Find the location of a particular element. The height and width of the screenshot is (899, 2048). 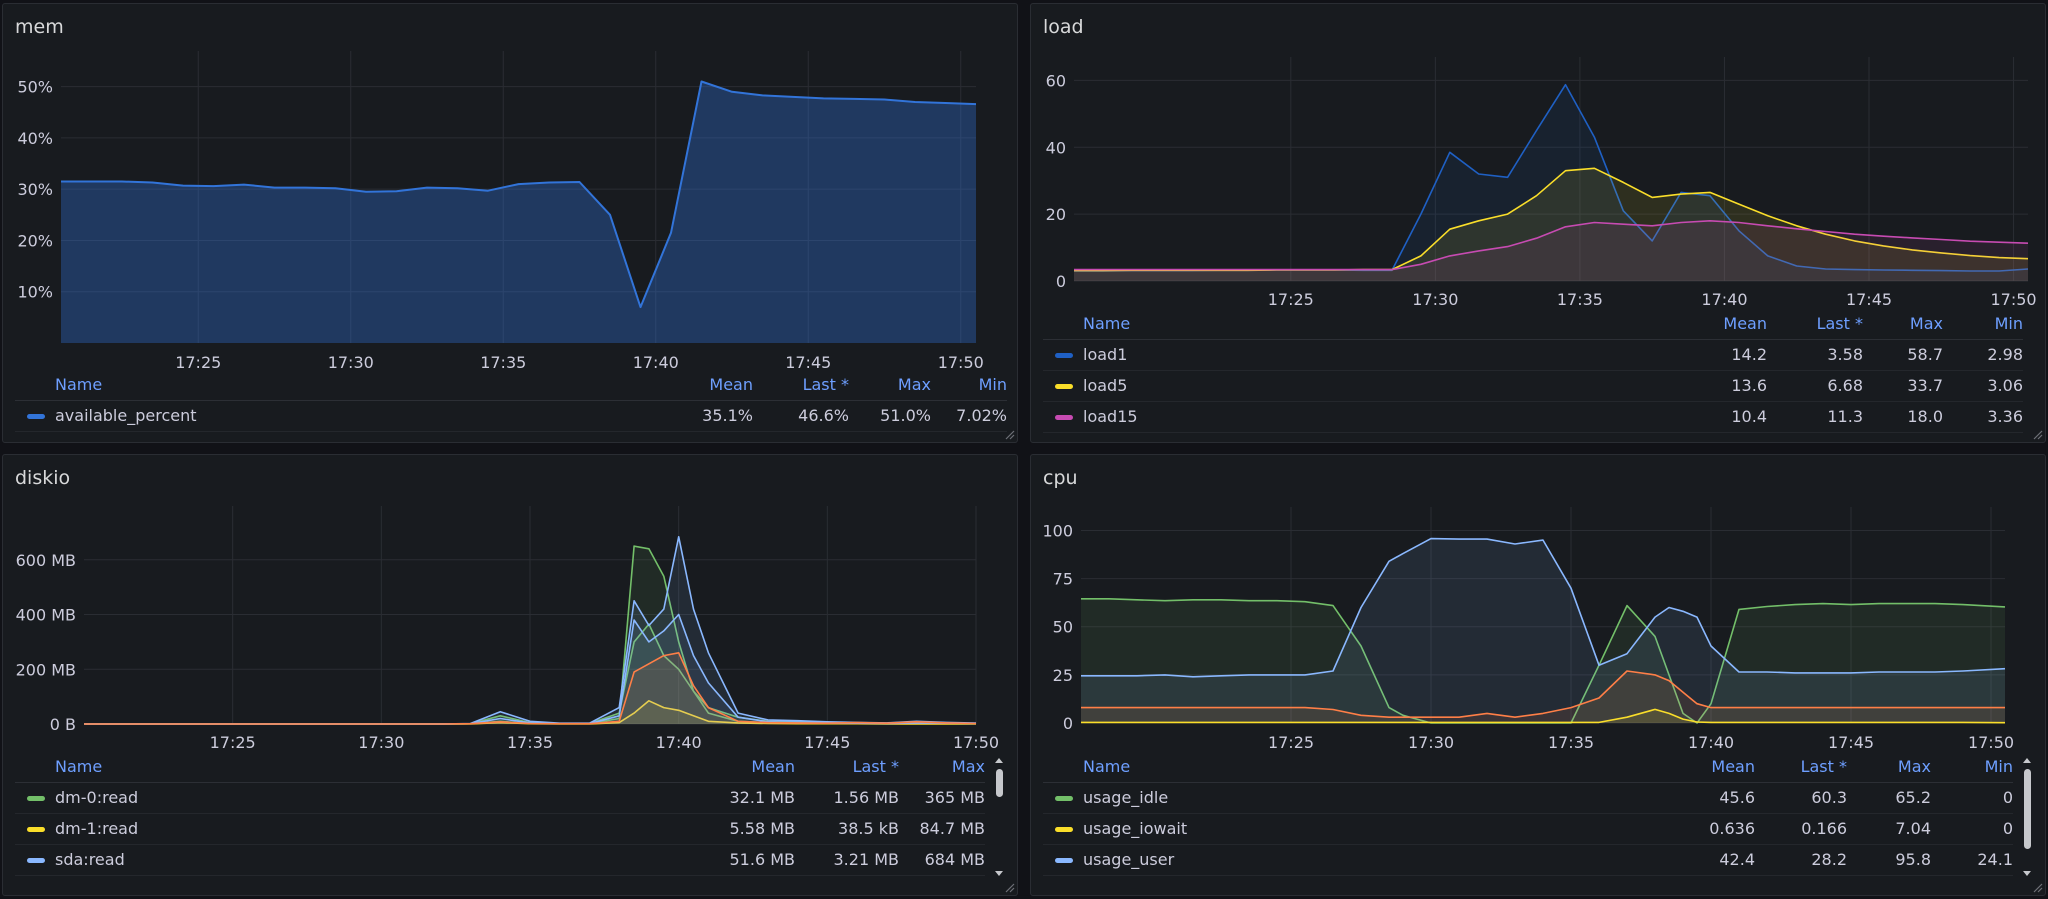

legend-max: 33.7 is located at coordinates (1925, 385).